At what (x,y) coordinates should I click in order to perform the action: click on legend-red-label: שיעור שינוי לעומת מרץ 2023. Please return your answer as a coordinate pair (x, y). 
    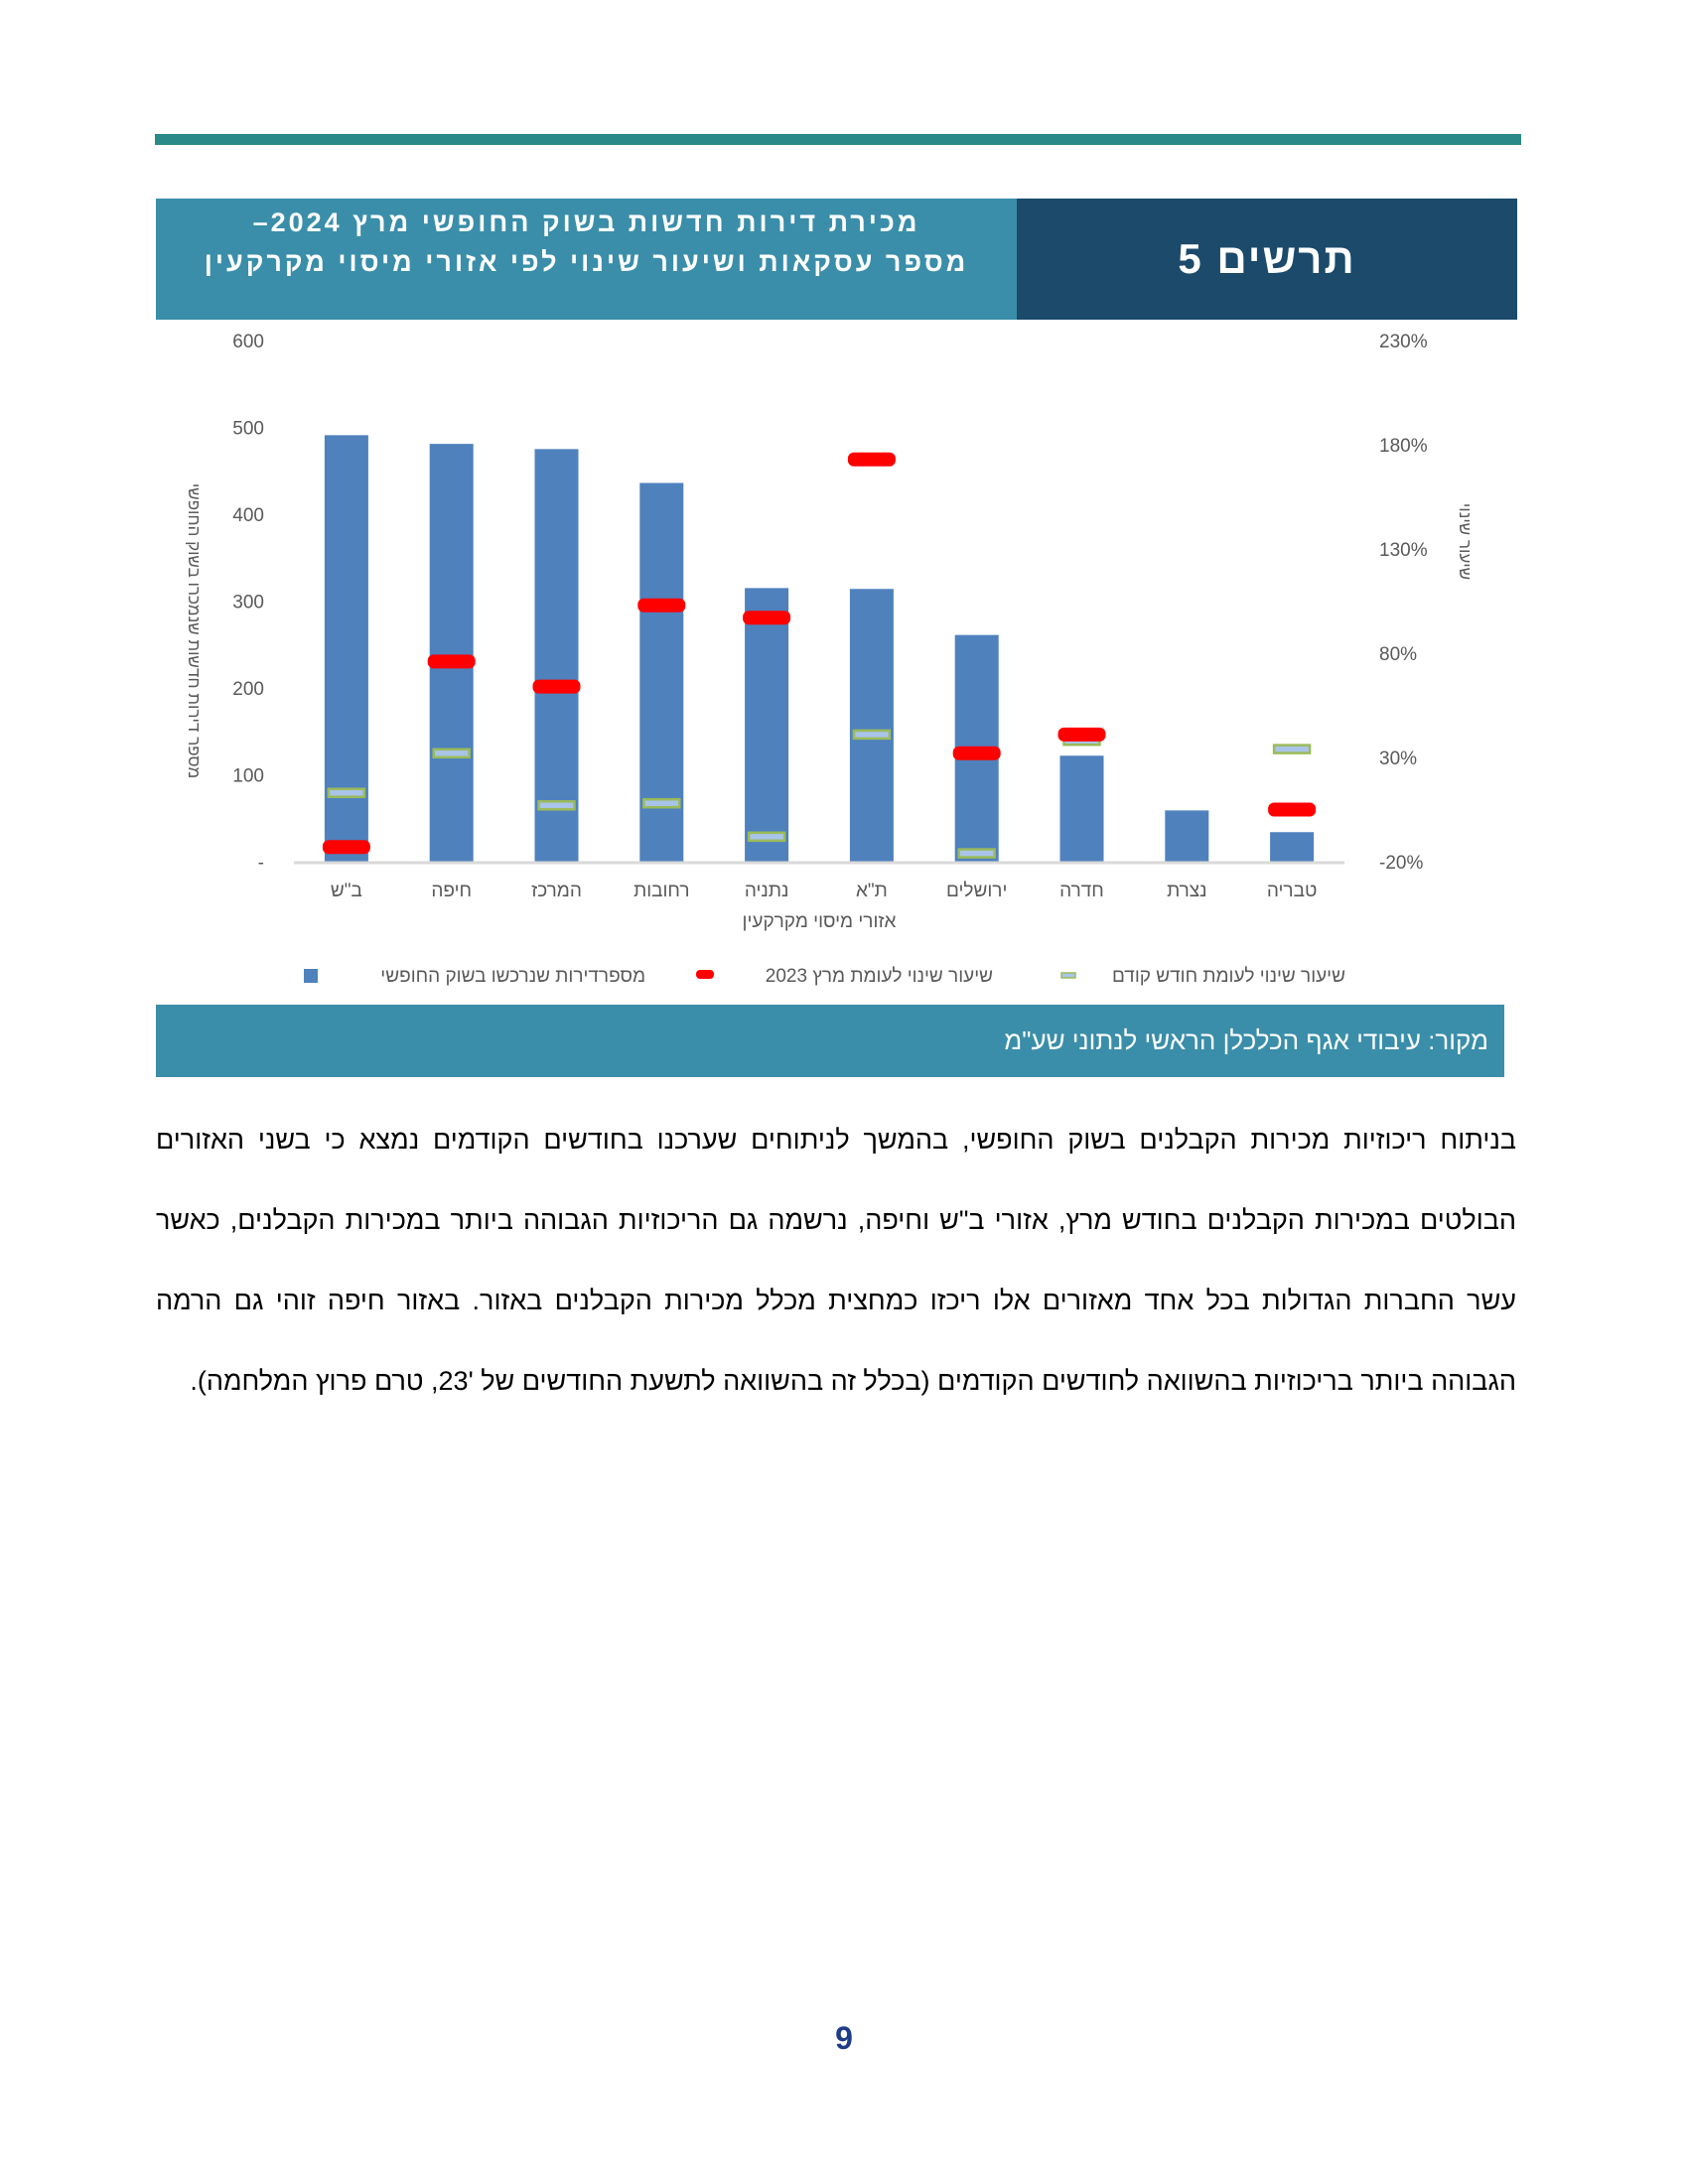
    Looking at the image, I should click on (879, 976).